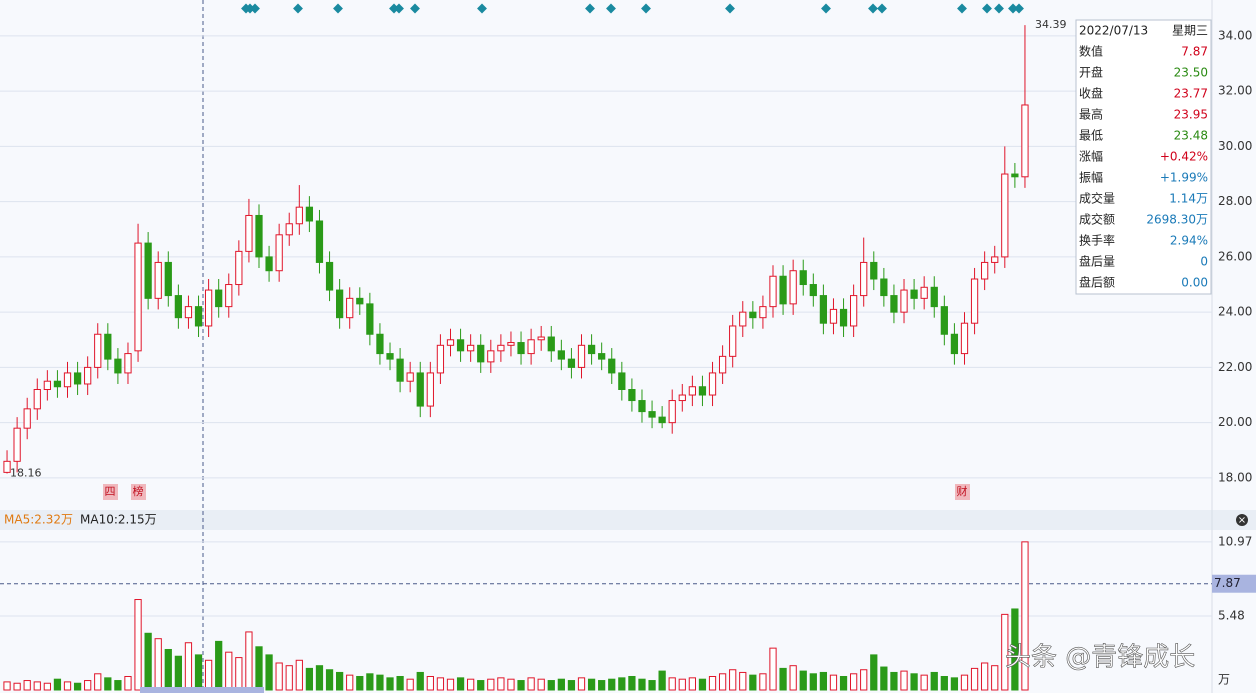 The width and height of the screenshot is (1256, 693). I want to click on y-tick-label: 20.00, so click(1235, 422).